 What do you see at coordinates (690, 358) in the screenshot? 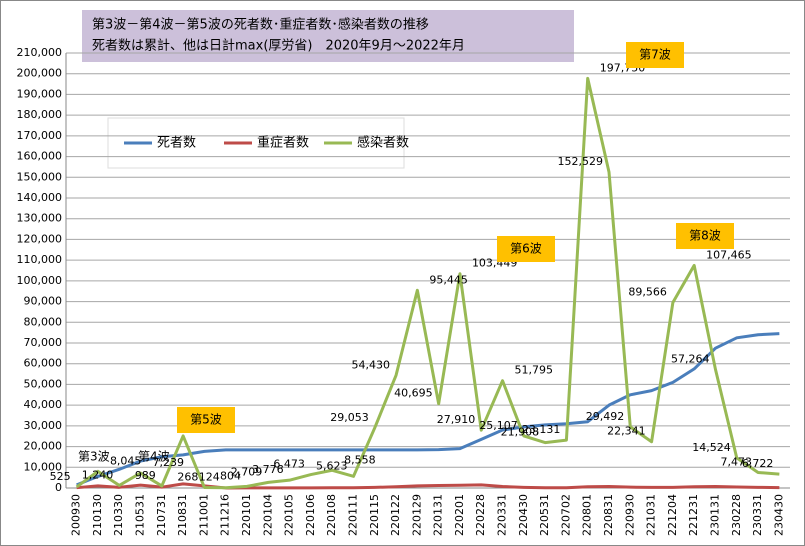
I see `data-label: 57,264` at bounding box center [690, 358].